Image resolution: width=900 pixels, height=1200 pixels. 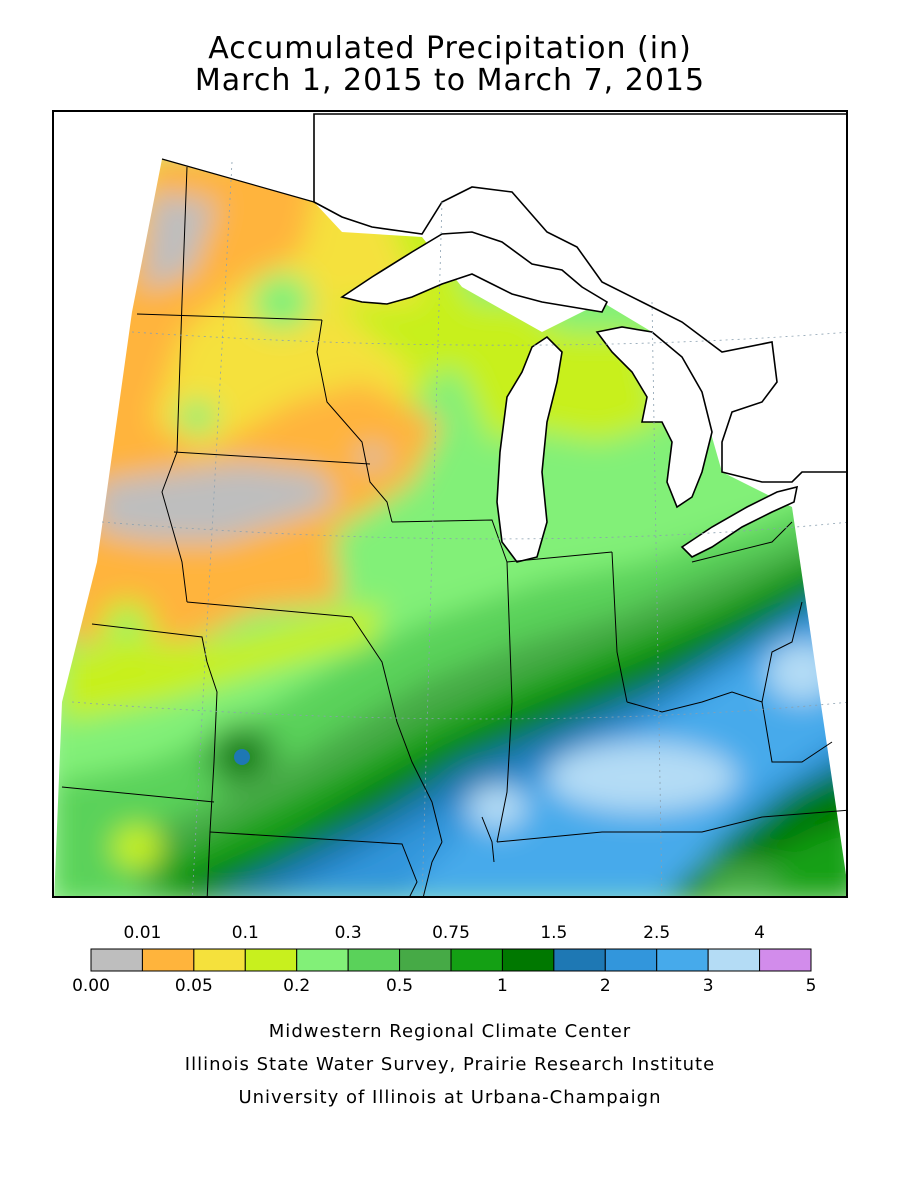 I want to click on map-title-line2: March 1, 2015 to March 7, 2015, so click(x=450, y=80).